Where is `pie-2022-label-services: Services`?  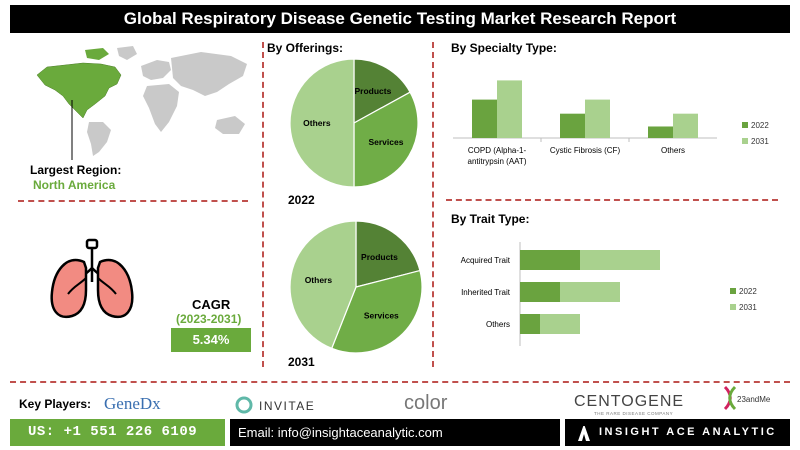
pie-2022-label-services: Services is located at coordinates (385, 142).